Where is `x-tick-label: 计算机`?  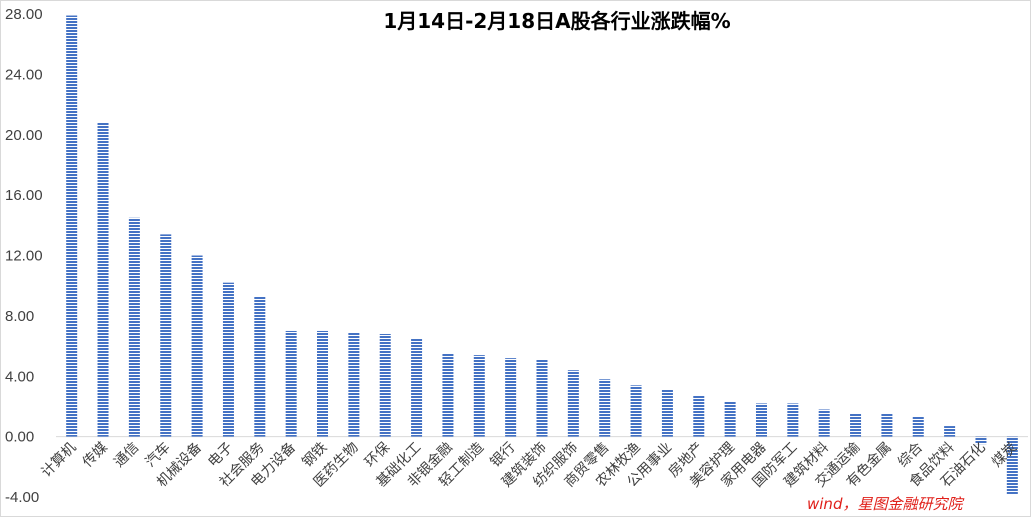 x-tick-label: 计算机 is located at coordinates (58, 460).